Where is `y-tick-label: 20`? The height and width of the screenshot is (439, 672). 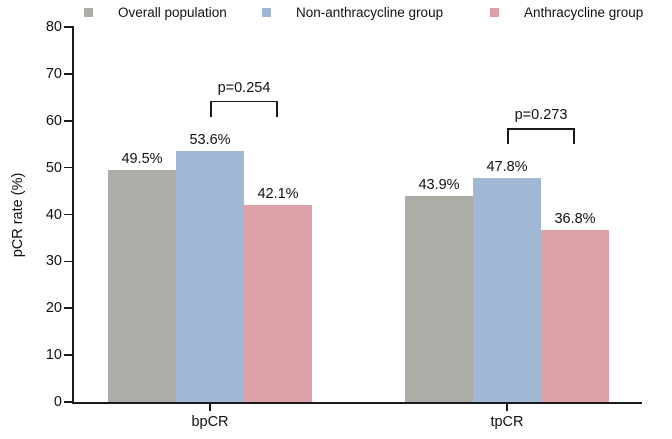
y-tick-label: 20 is located at coordinates (53, 308).